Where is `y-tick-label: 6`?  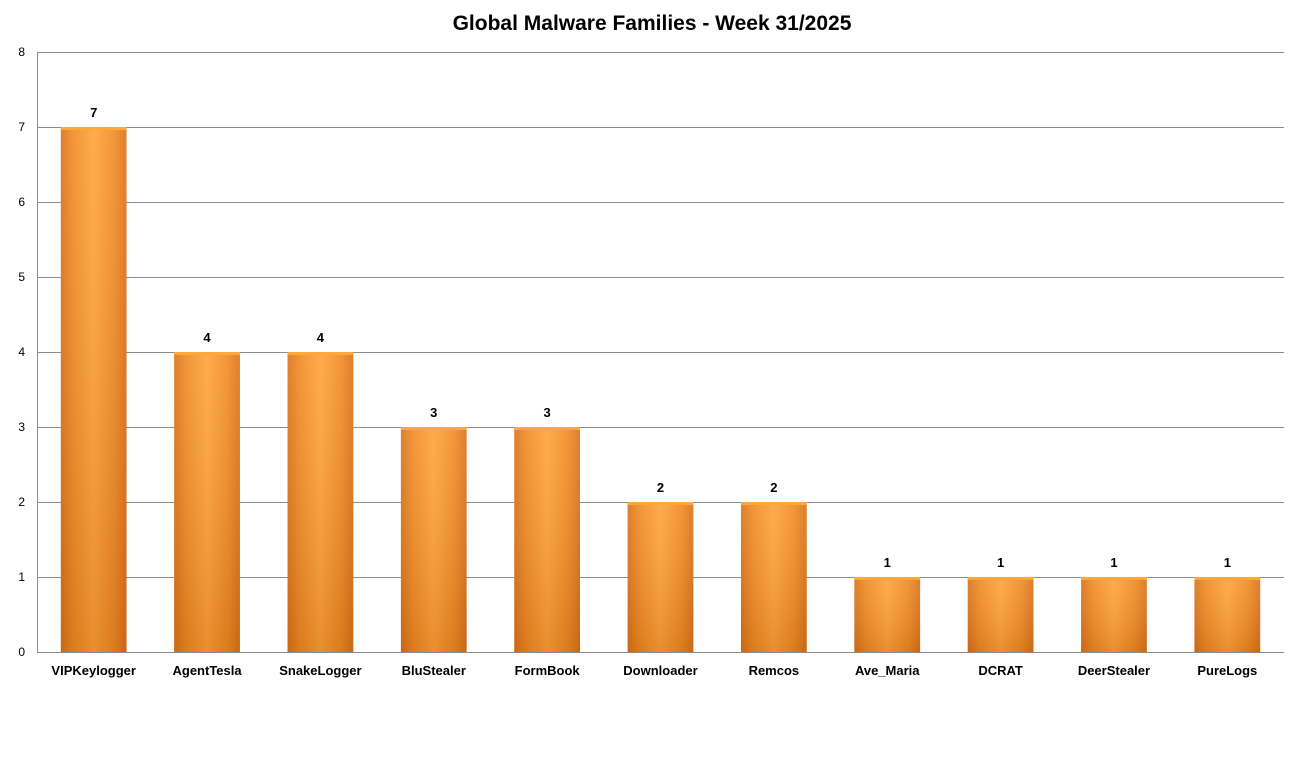
y-tick-label: 6 is located at coordinates (21, 202).